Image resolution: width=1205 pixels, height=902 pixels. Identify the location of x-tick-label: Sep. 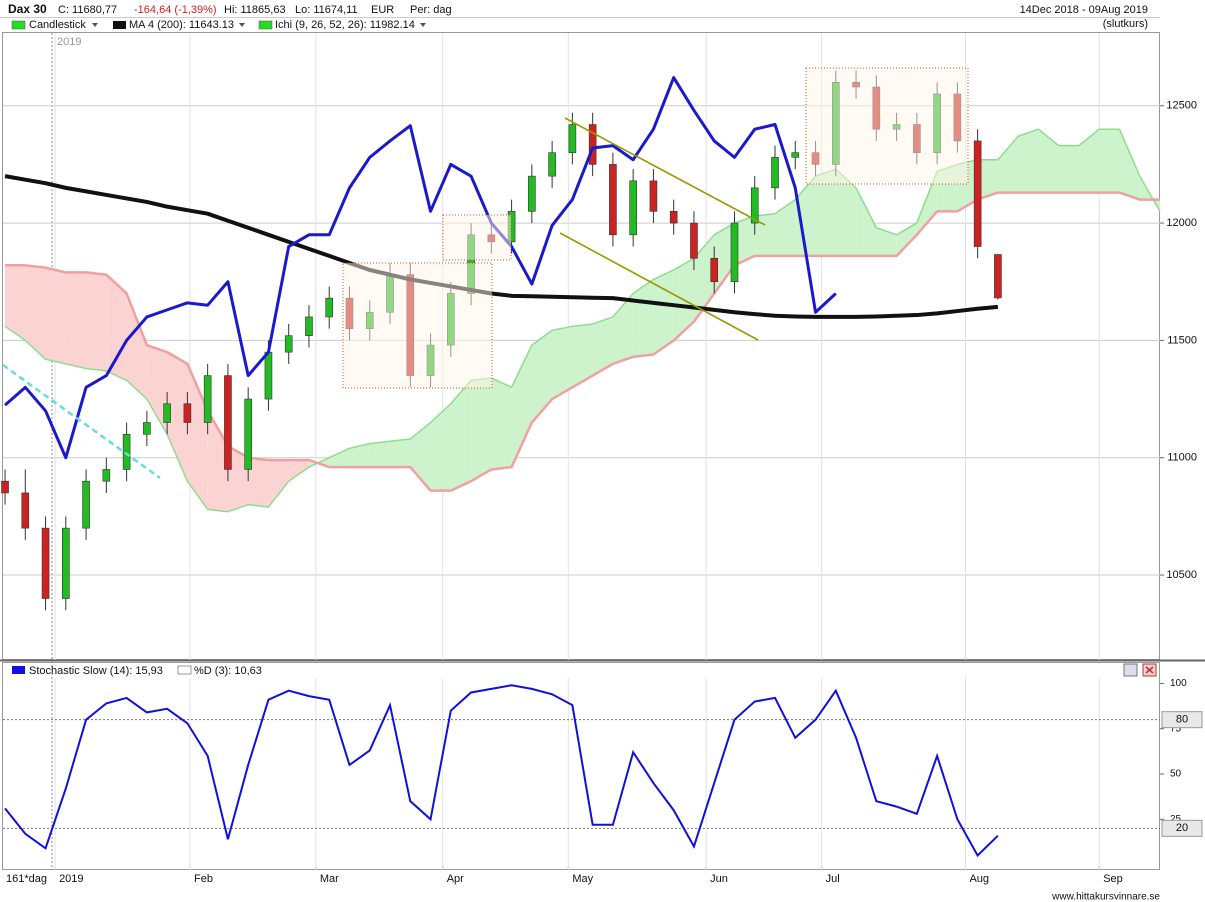
(1113, 879).